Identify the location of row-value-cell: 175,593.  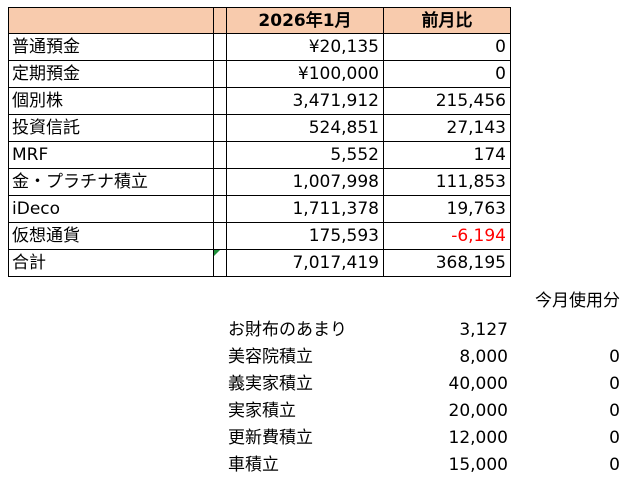
(305, 236).